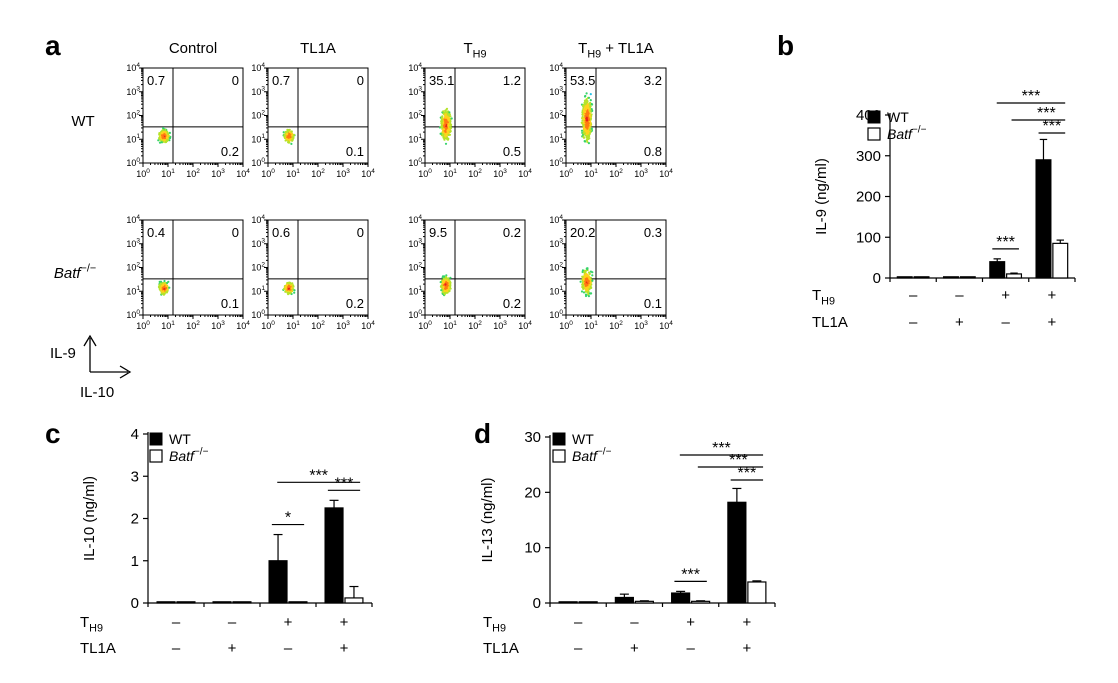 Image resolution: width=1118 pixels, height=683 pixels. Describe the element at coordinates (499, 629) in the screenshot. I see `treatment-label-0-subscript: H9` at that location.